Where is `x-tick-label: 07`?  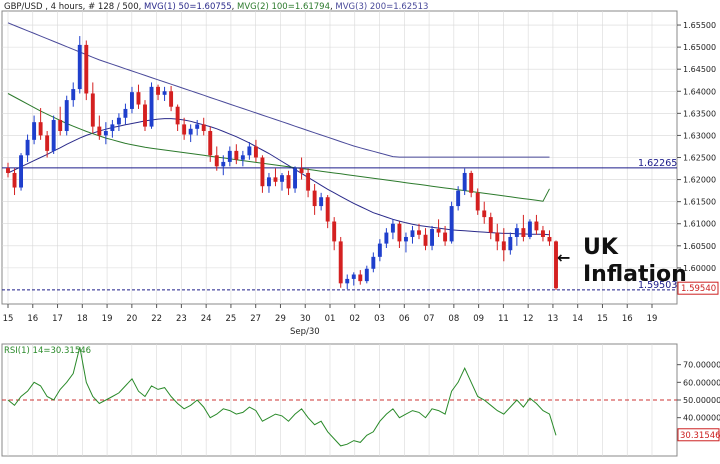 x-tick-label: 07 is located at coordinates (429, 319).